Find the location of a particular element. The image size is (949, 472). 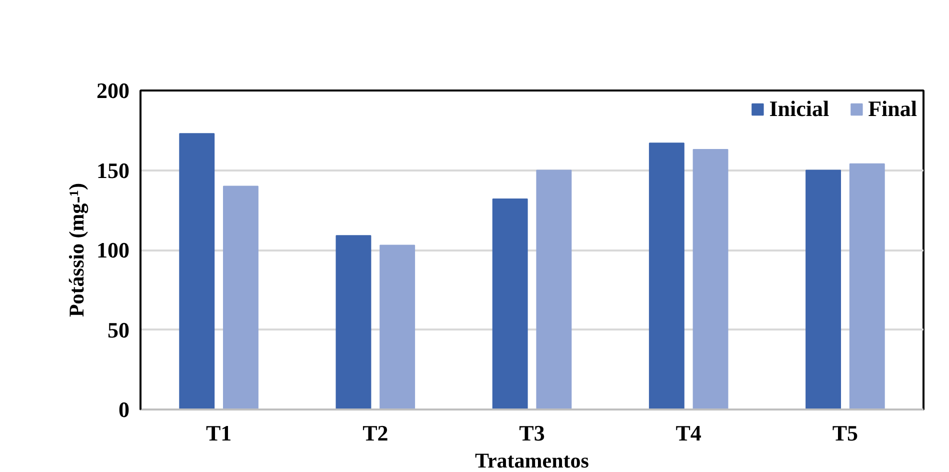

x-tick-label: T2 is located at coordinates (375, 433).